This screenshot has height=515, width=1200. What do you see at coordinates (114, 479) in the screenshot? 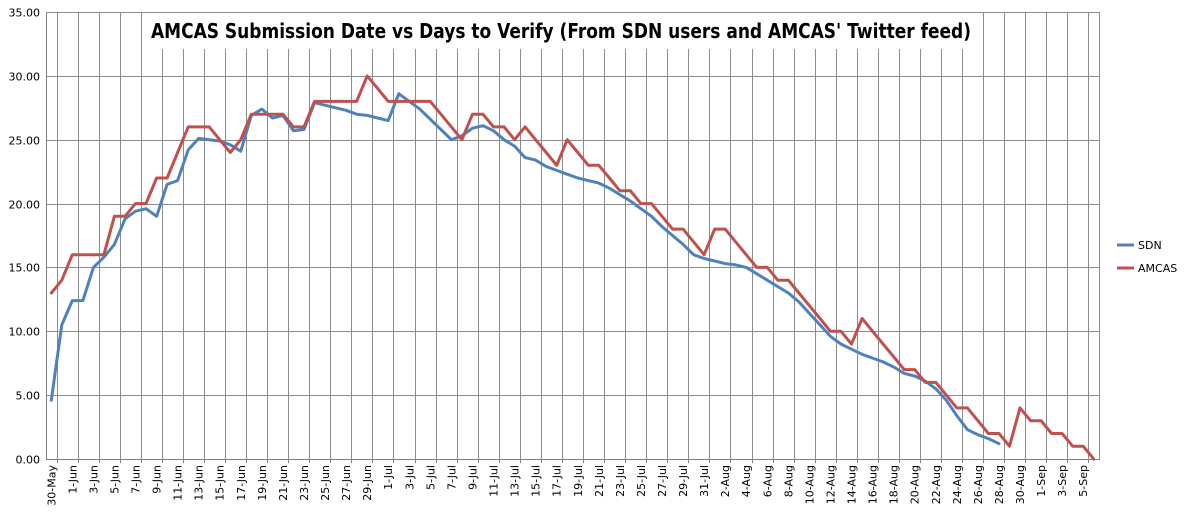
I see `x-tick-label: 5-Jun` at bounding box center [114, 479].